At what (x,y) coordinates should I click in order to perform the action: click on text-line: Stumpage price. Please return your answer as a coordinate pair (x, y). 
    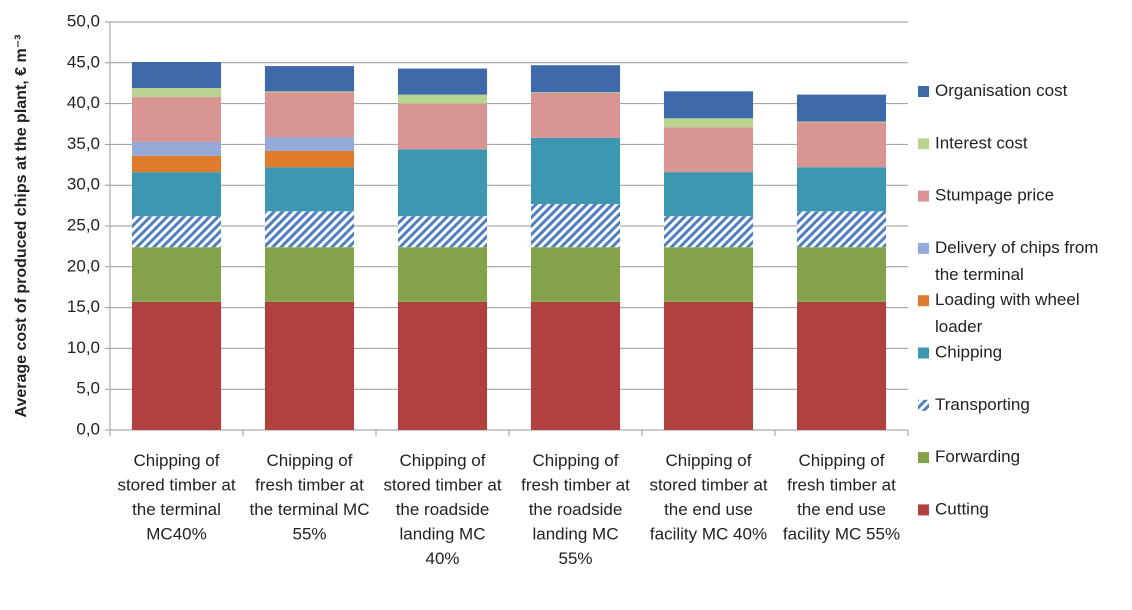
    Looking at the image, I should click on (994, 195).